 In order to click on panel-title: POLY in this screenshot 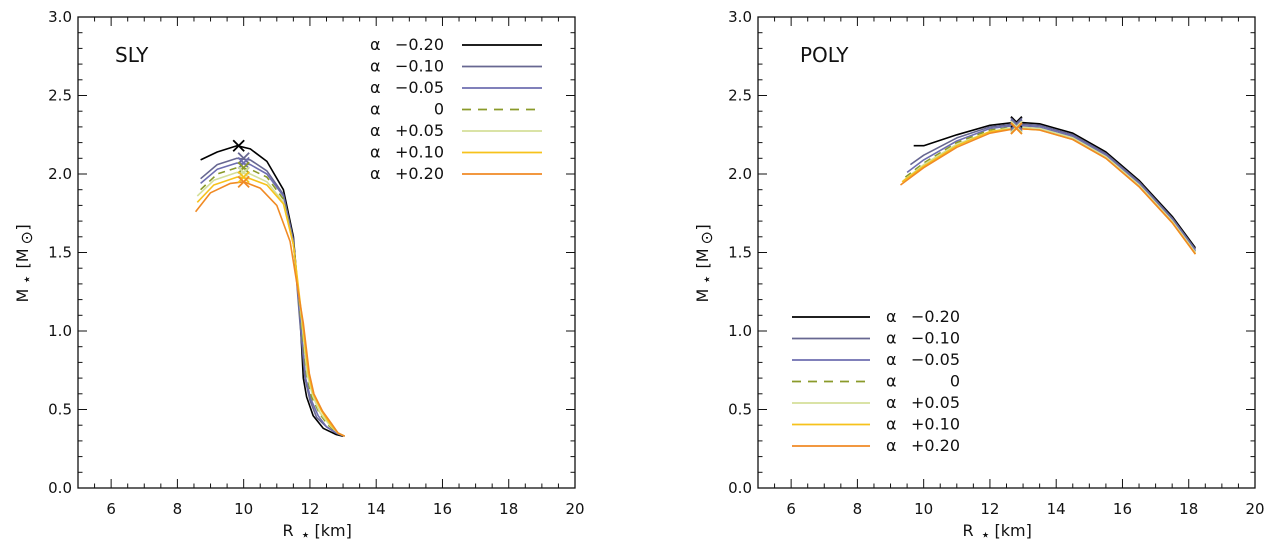, I will do `click(824, 55)`.